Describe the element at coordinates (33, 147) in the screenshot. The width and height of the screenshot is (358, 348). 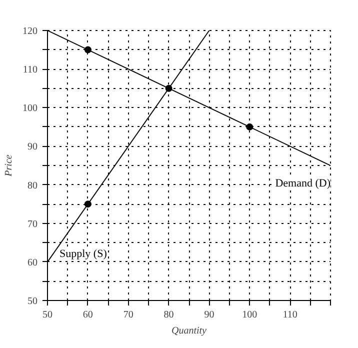
I see `y-tick-label: 90` at that location.